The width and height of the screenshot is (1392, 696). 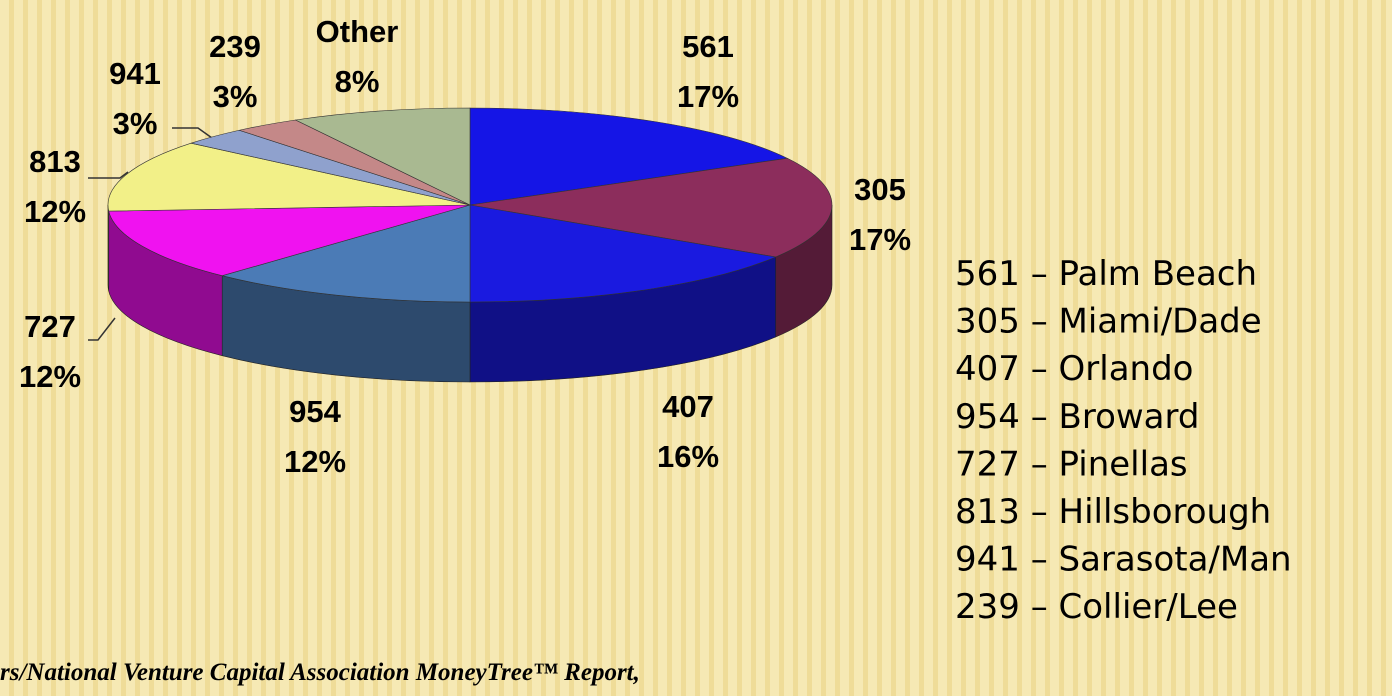 What do you see at coordinates (50, 326) in the screenshot?
I see `data-label-category: 727` at bounding box center [50, 326].